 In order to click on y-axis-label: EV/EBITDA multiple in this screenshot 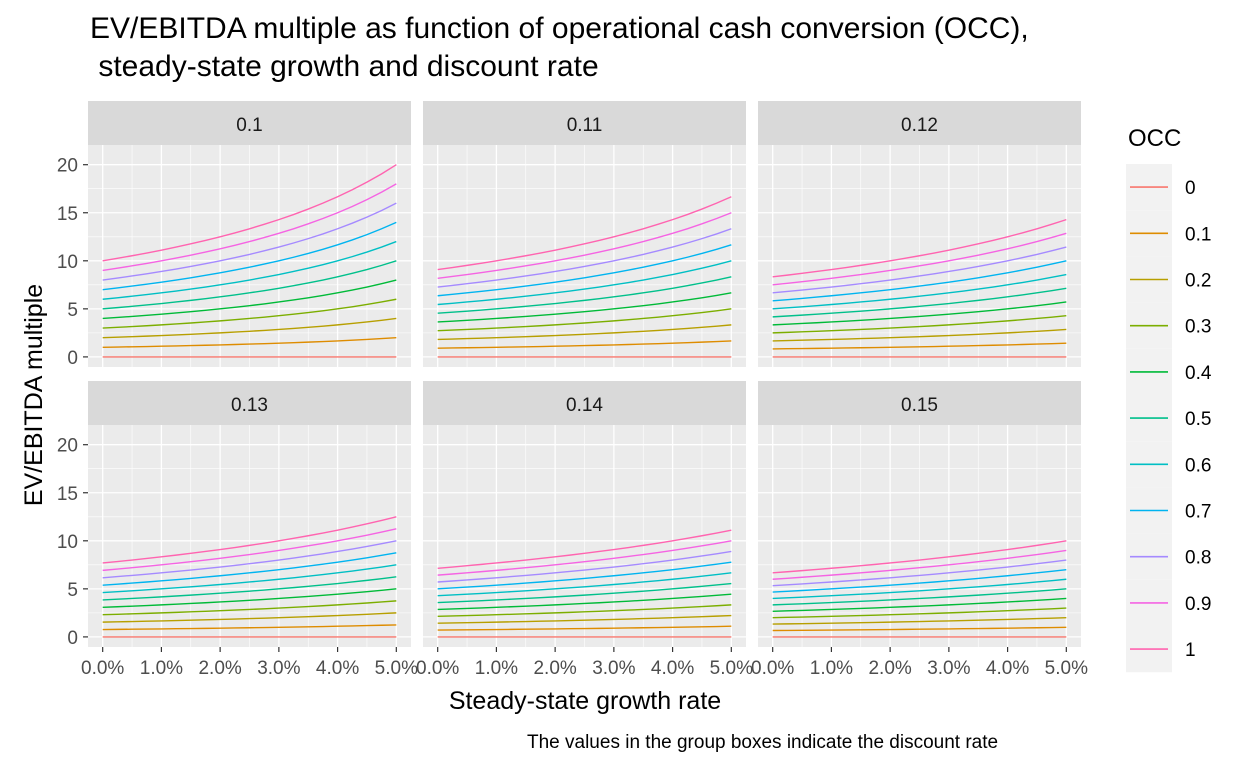, I will do `click(34, 395)`.